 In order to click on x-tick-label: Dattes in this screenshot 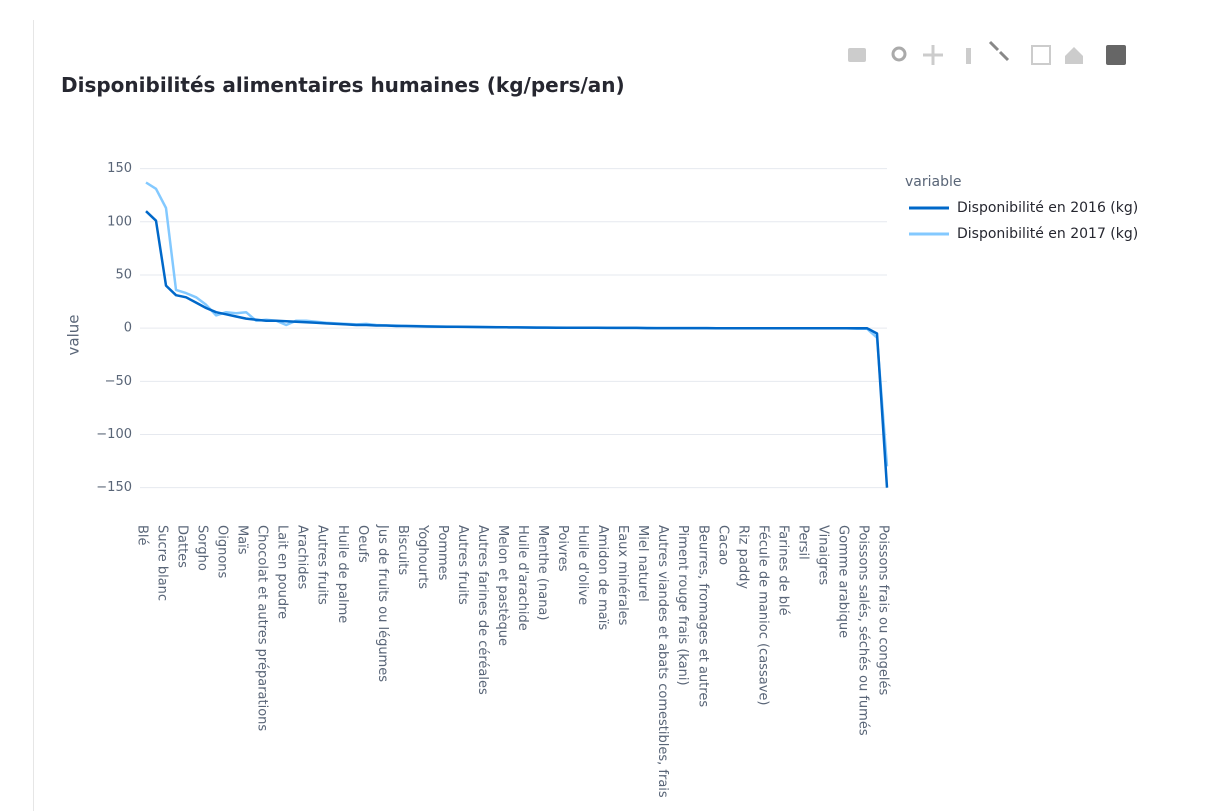, I will do `click(182, 546)`.